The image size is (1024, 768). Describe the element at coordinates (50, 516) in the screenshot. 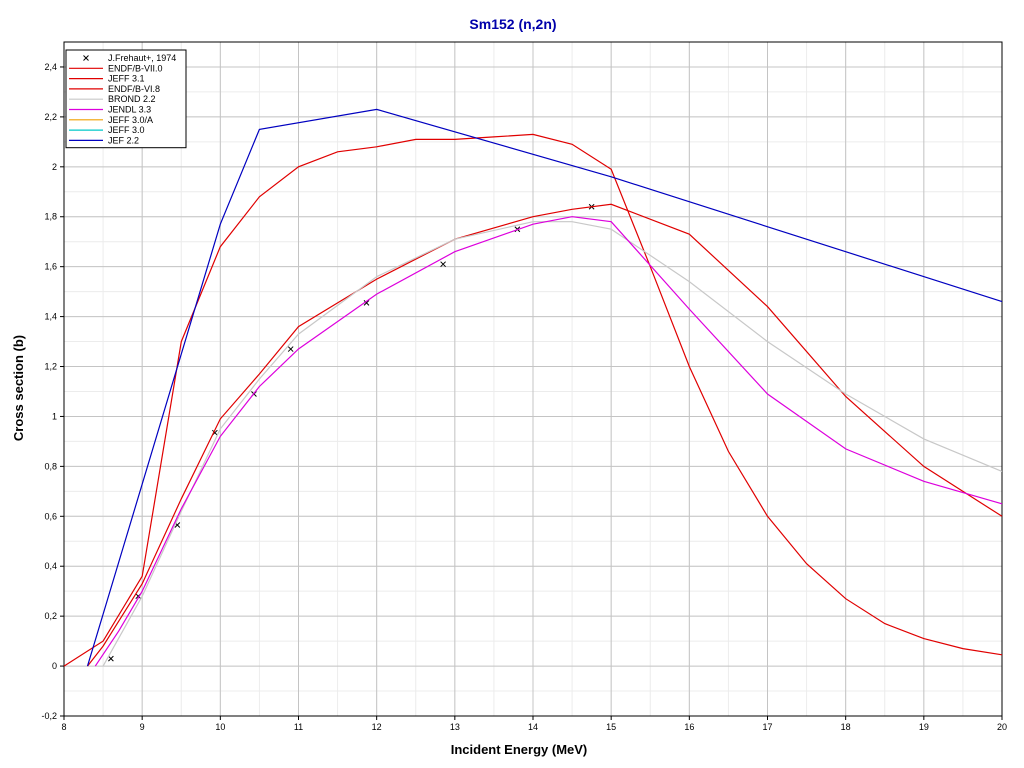

I see `y-tick-label: 0,6` at that location.